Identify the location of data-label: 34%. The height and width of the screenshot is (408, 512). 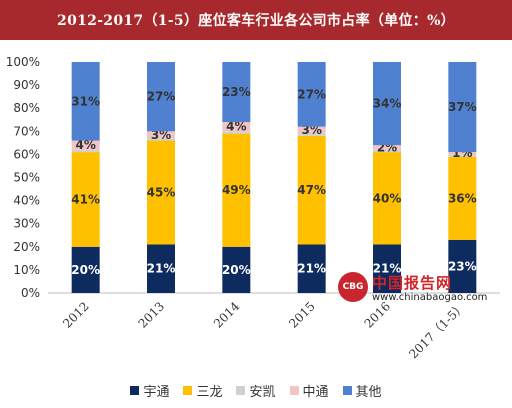
(387, 104).